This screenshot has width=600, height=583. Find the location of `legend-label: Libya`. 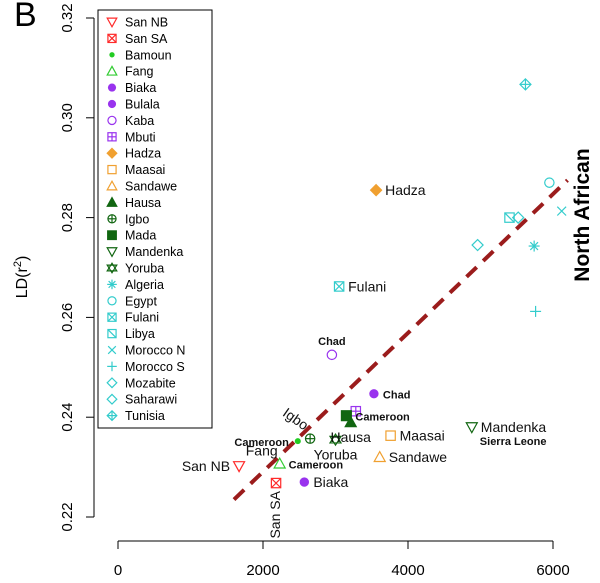

legend-label: Libya is located at coordinates (140, 334).